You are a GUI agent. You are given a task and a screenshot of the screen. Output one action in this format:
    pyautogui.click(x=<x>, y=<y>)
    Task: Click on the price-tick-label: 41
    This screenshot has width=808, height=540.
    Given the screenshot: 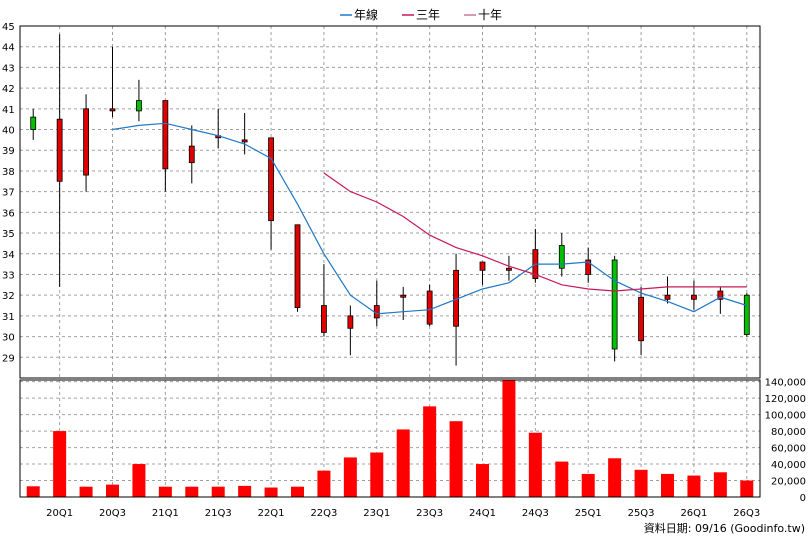 What is the action you would take?
    pyautogui.click(x=8, y=110)
    